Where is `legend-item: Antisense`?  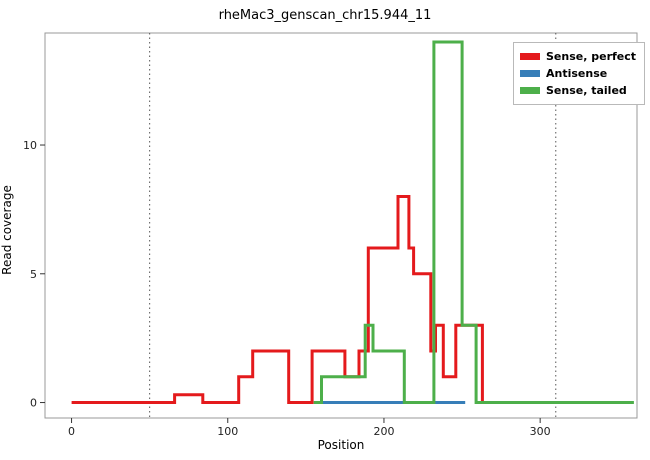
legend-item: Antisense is located at coordinates (578, 73).